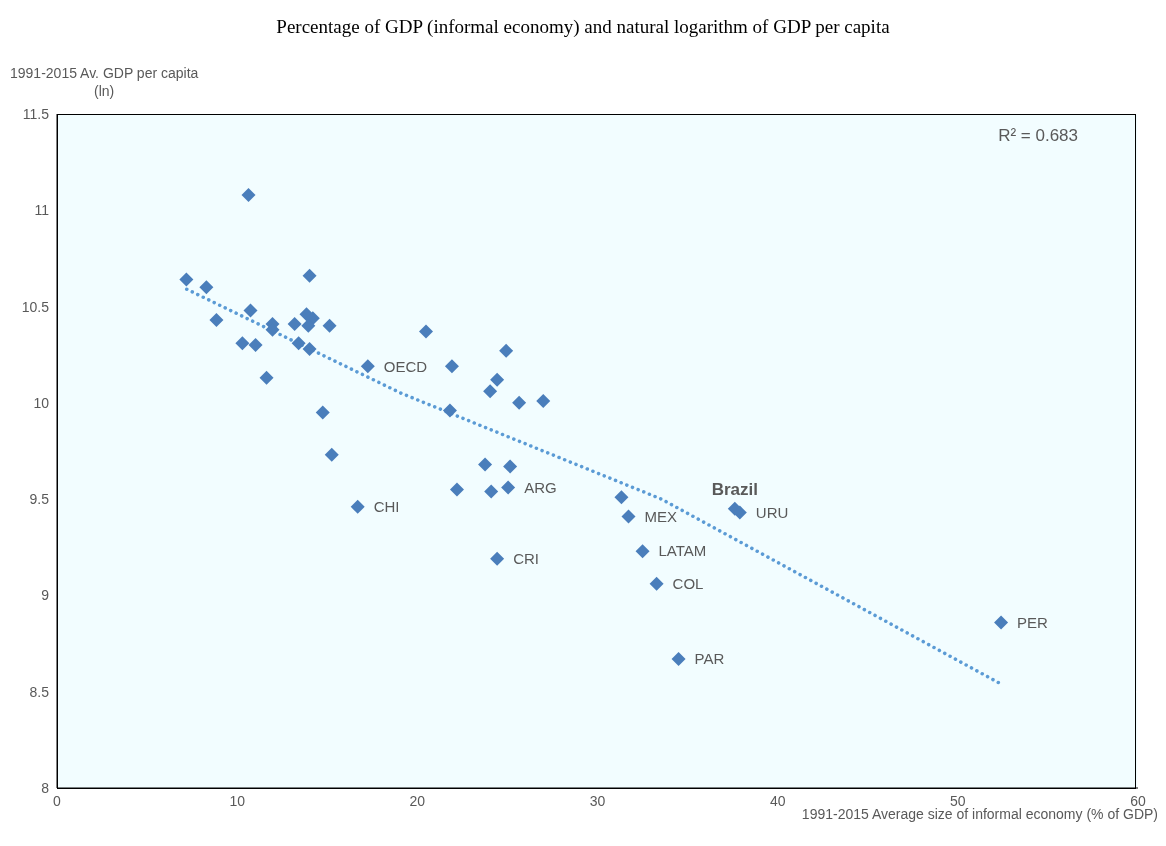 The width and height of the screenshot is (1166, 846). What do you see at coordinates (39, 691) in the screenshot?
I see `y-tick-label: 8.5` at bounding box center [39, 691].